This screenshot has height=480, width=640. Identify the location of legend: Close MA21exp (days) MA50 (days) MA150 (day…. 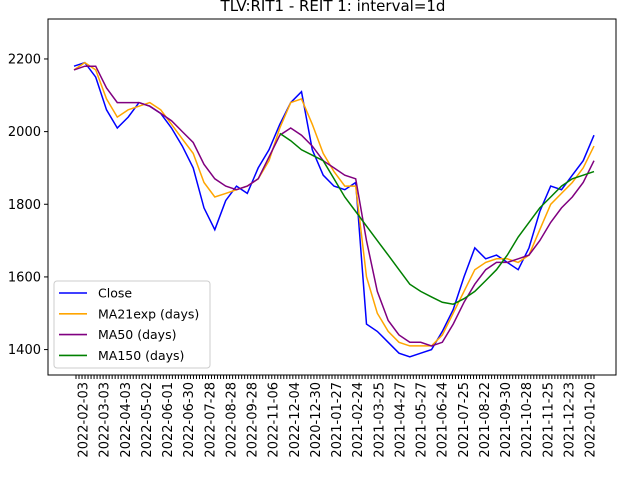
(132, 324).